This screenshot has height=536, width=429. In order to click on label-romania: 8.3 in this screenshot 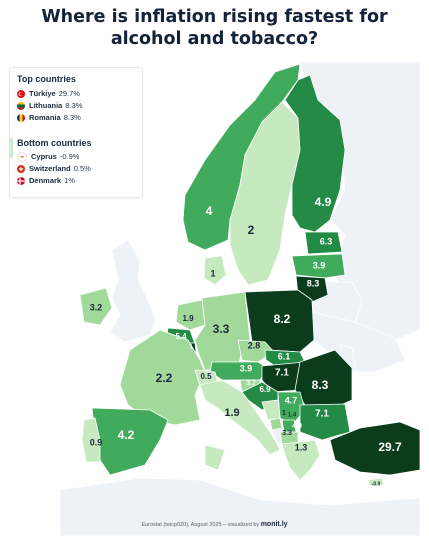, I will do `click(320, 385)`.